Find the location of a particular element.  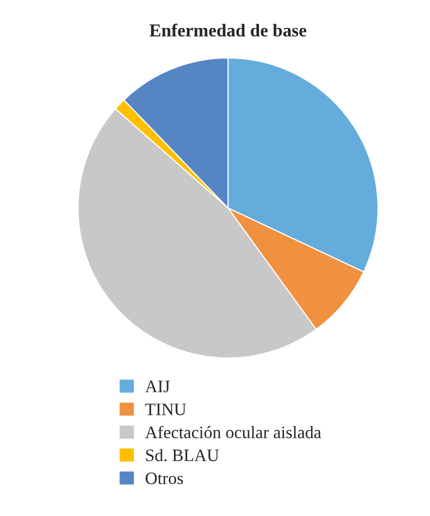

legend-label: Afectación ocular aislada is located at coordinates (233, 432).